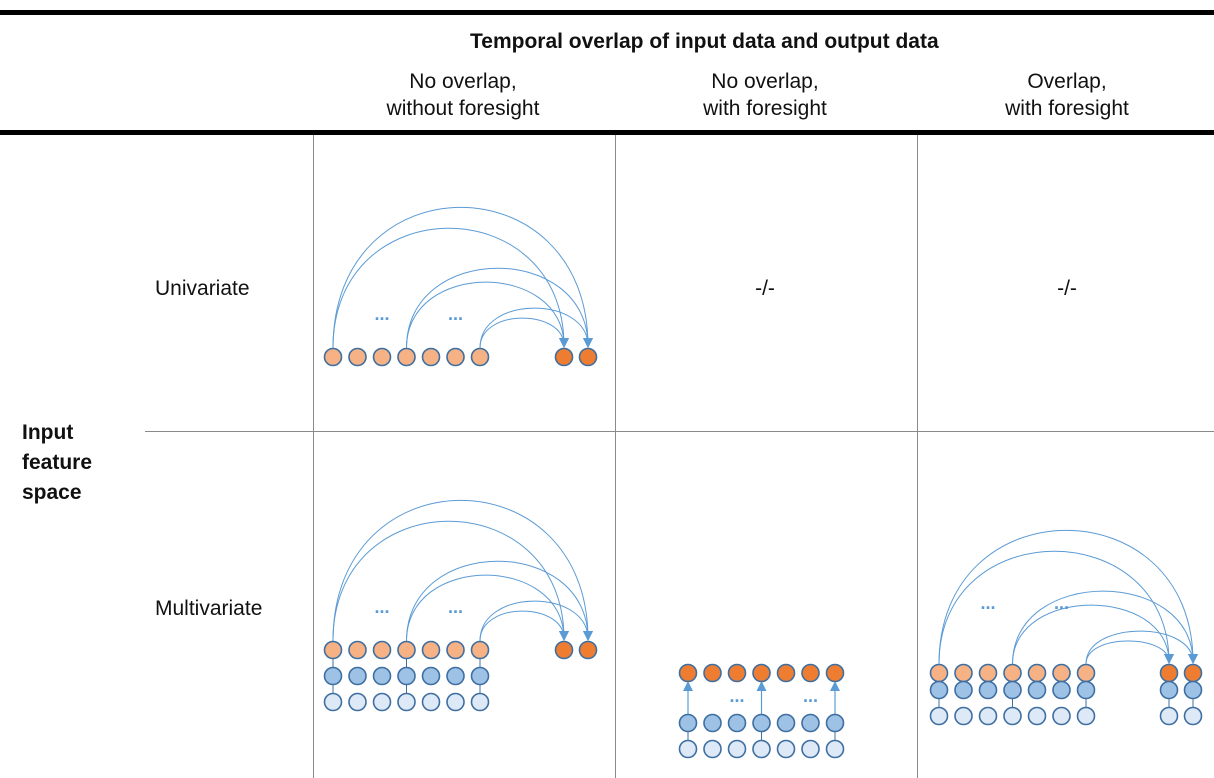 The height and width of the screenshot is (778, 1214). Describe the element at coordinates (1067, 95) in the screenshot. I see `column-header-overlap-with-foresight: Overlap, with foresight` at that location.